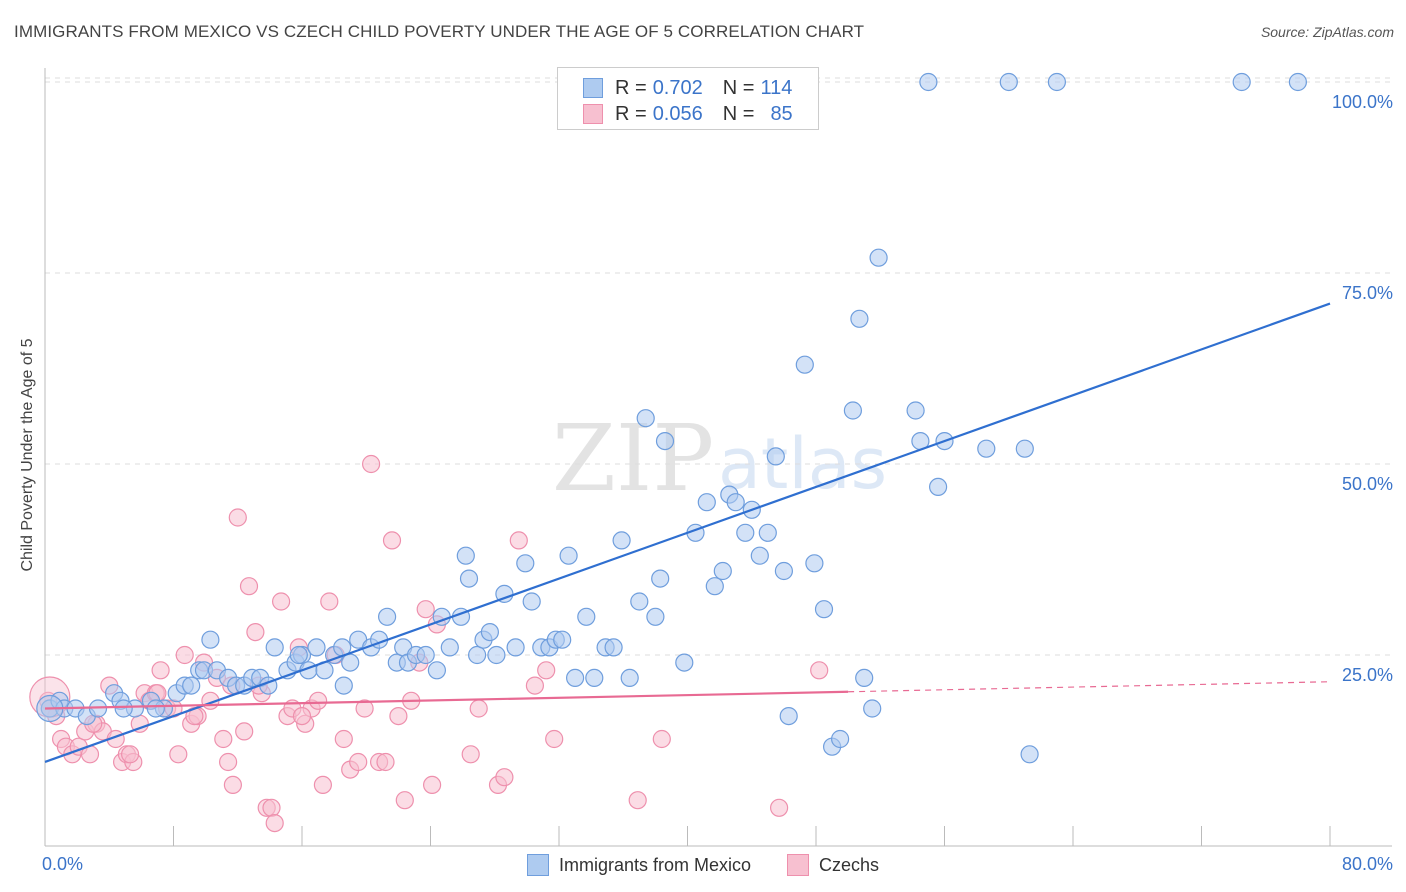 The image size is (1406, 892). Describe the element at coordinates (849, 864) in the screenshot. I see `legend-label-czechs: Czechs` at that location.